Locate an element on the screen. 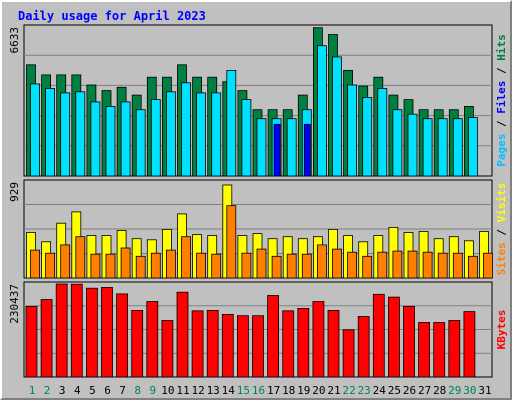 This screenshot has width=512, height=400. series-label-group: Pages / Files / Hits is located at coordinates (501, 100).